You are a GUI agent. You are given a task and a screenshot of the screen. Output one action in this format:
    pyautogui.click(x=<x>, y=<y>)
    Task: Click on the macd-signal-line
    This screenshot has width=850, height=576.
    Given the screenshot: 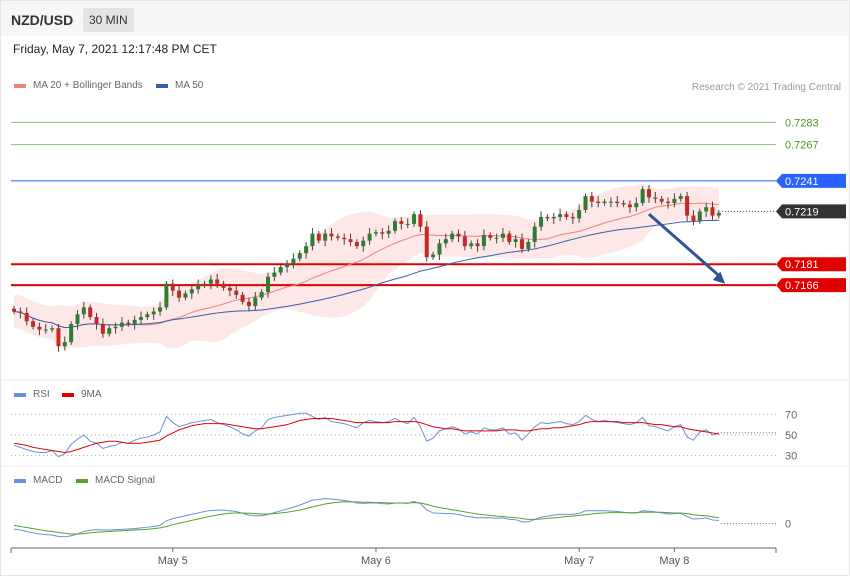 What is the action you would take?
    pyautogui.click(x=366, y=518)
    